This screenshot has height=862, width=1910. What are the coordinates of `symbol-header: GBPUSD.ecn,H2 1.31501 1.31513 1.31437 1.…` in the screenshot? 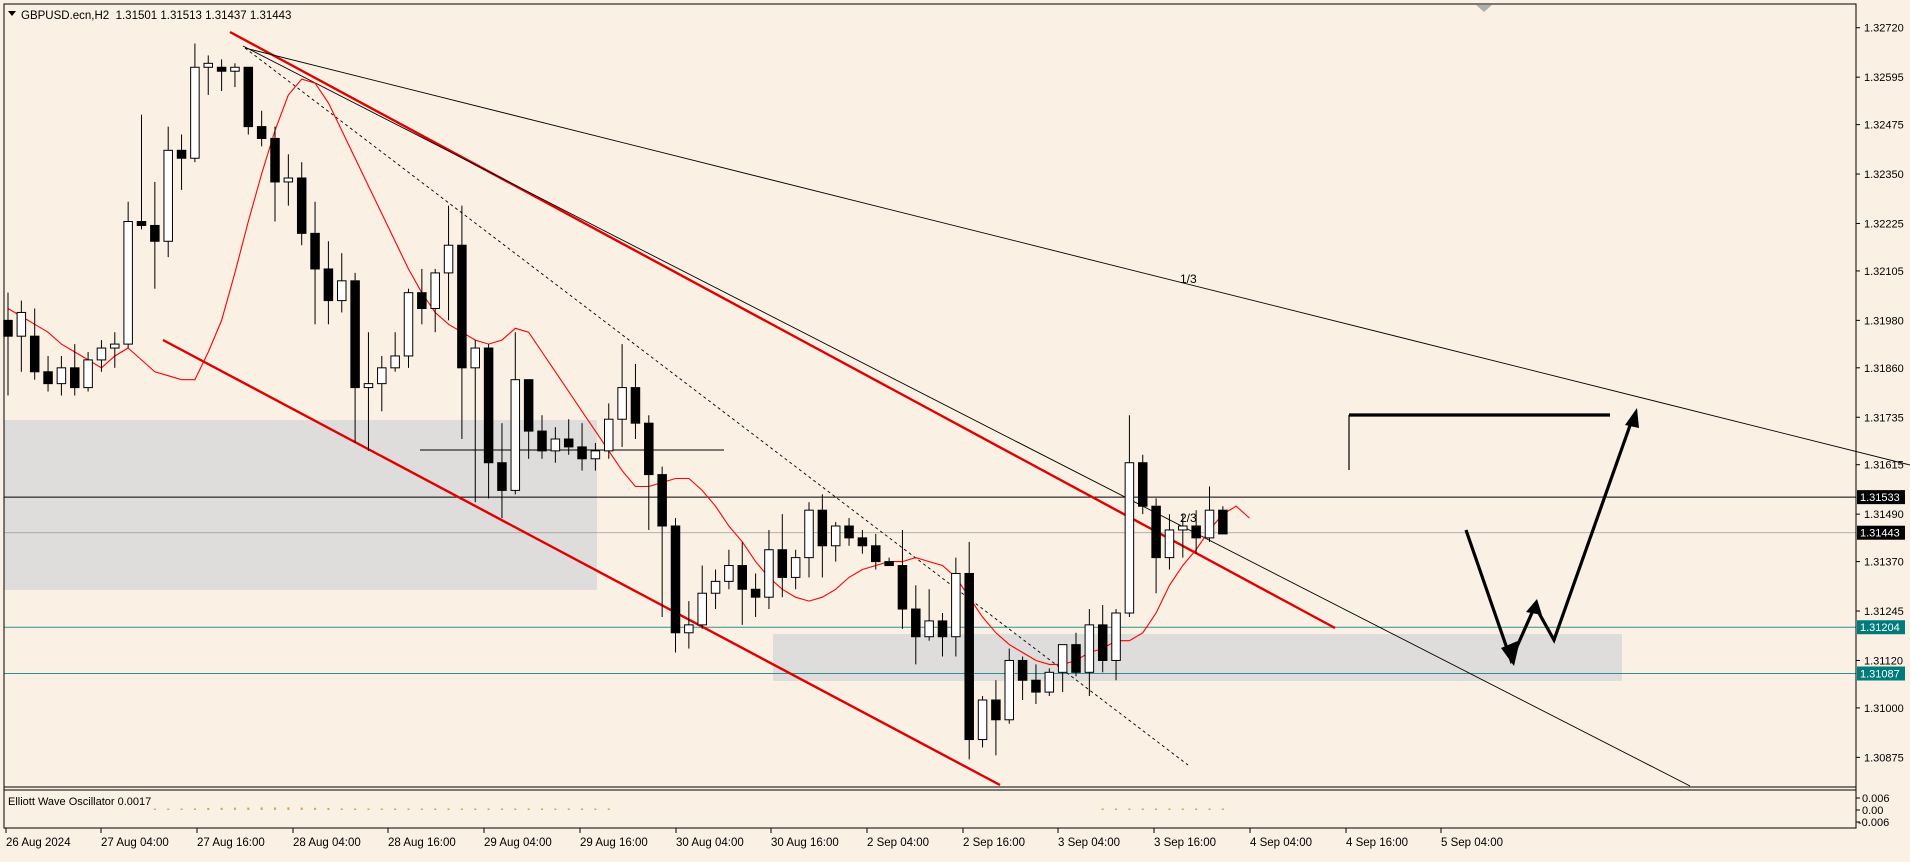 It's located at (156, 16).